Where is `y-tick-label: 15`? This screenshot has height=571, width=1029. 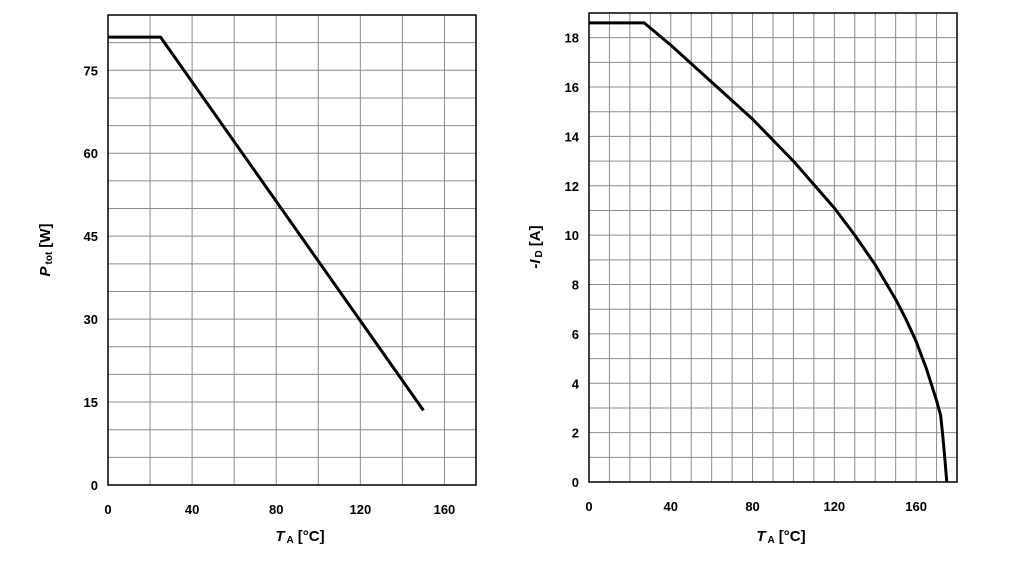 y-tick-label: 15 is located at coordinates (91, 402).